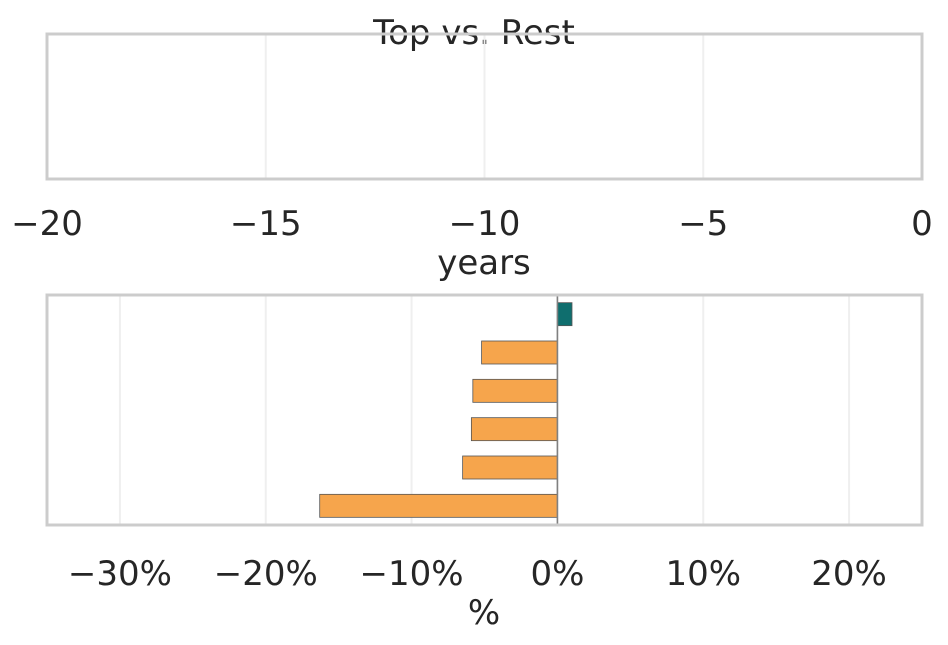 The width and height of the screenshot is (948, 645). I want to click on top-x-tick-labels: −20 −15 −10 −5 0, so click(472, 224).